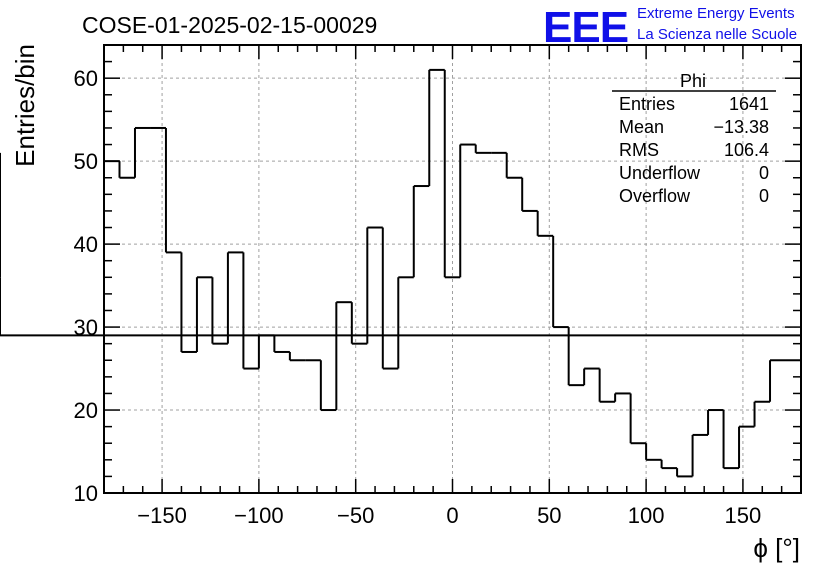  What do you see at coordinates (647, 104) in the screenshot?
I see `stats-label: Entries` at bounding box center [647, 104].